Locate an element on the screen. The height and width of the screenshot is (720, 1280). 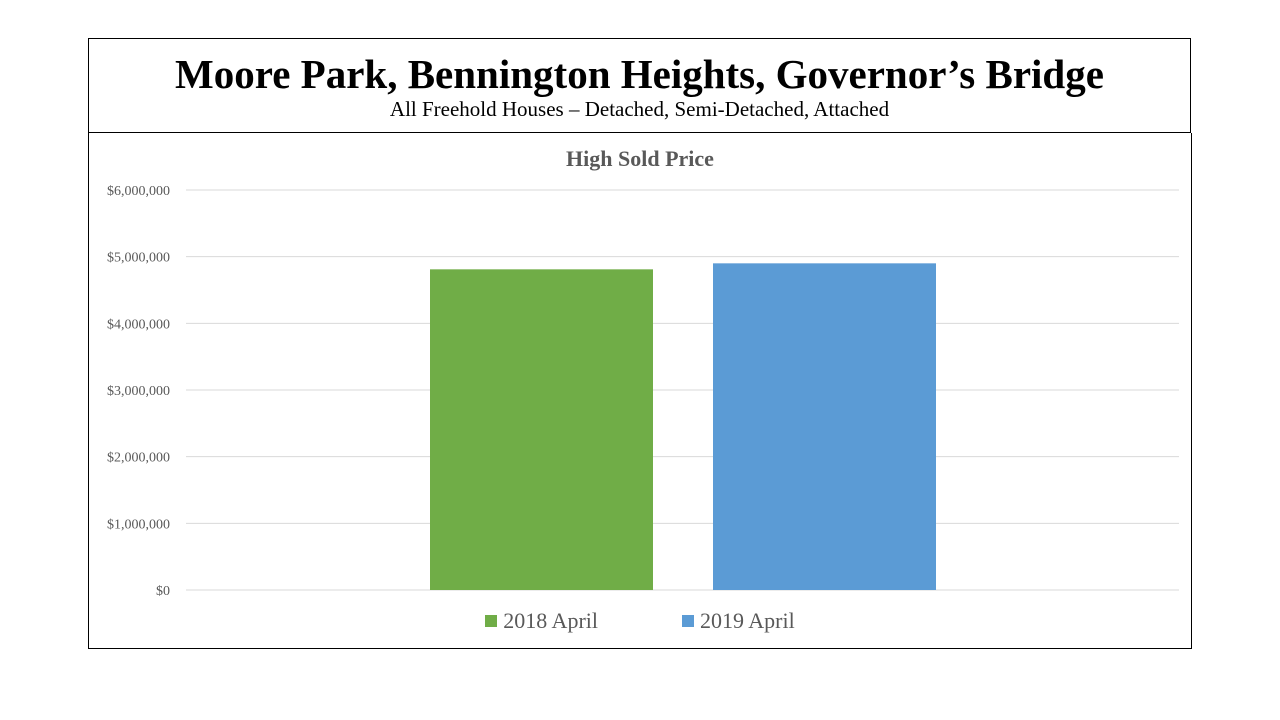
bar-2018-april is located at coordinates (541, 429).